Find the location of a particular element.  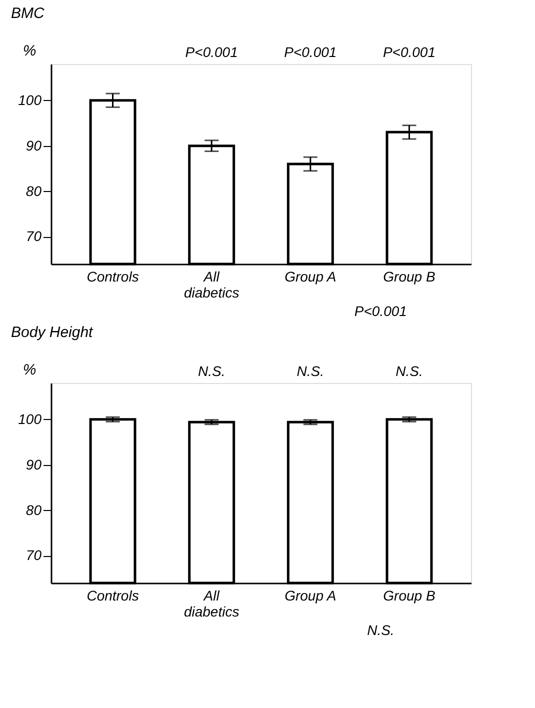

chart-title: Body Height is located at coordinates (52, 332).